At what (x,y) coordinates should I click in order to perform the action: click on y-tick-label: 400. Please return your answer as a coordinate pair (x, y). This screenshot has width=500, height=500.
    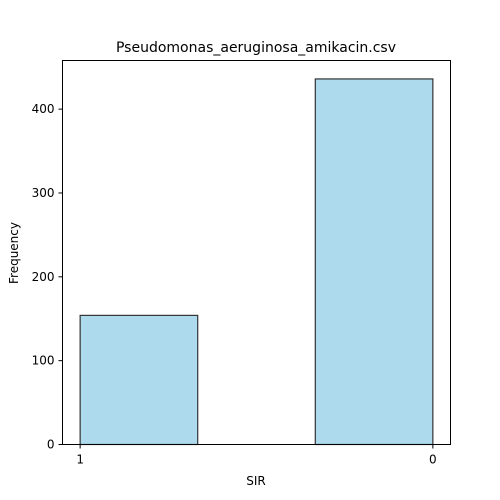
    Looking at the image, I should click on (43, 109).